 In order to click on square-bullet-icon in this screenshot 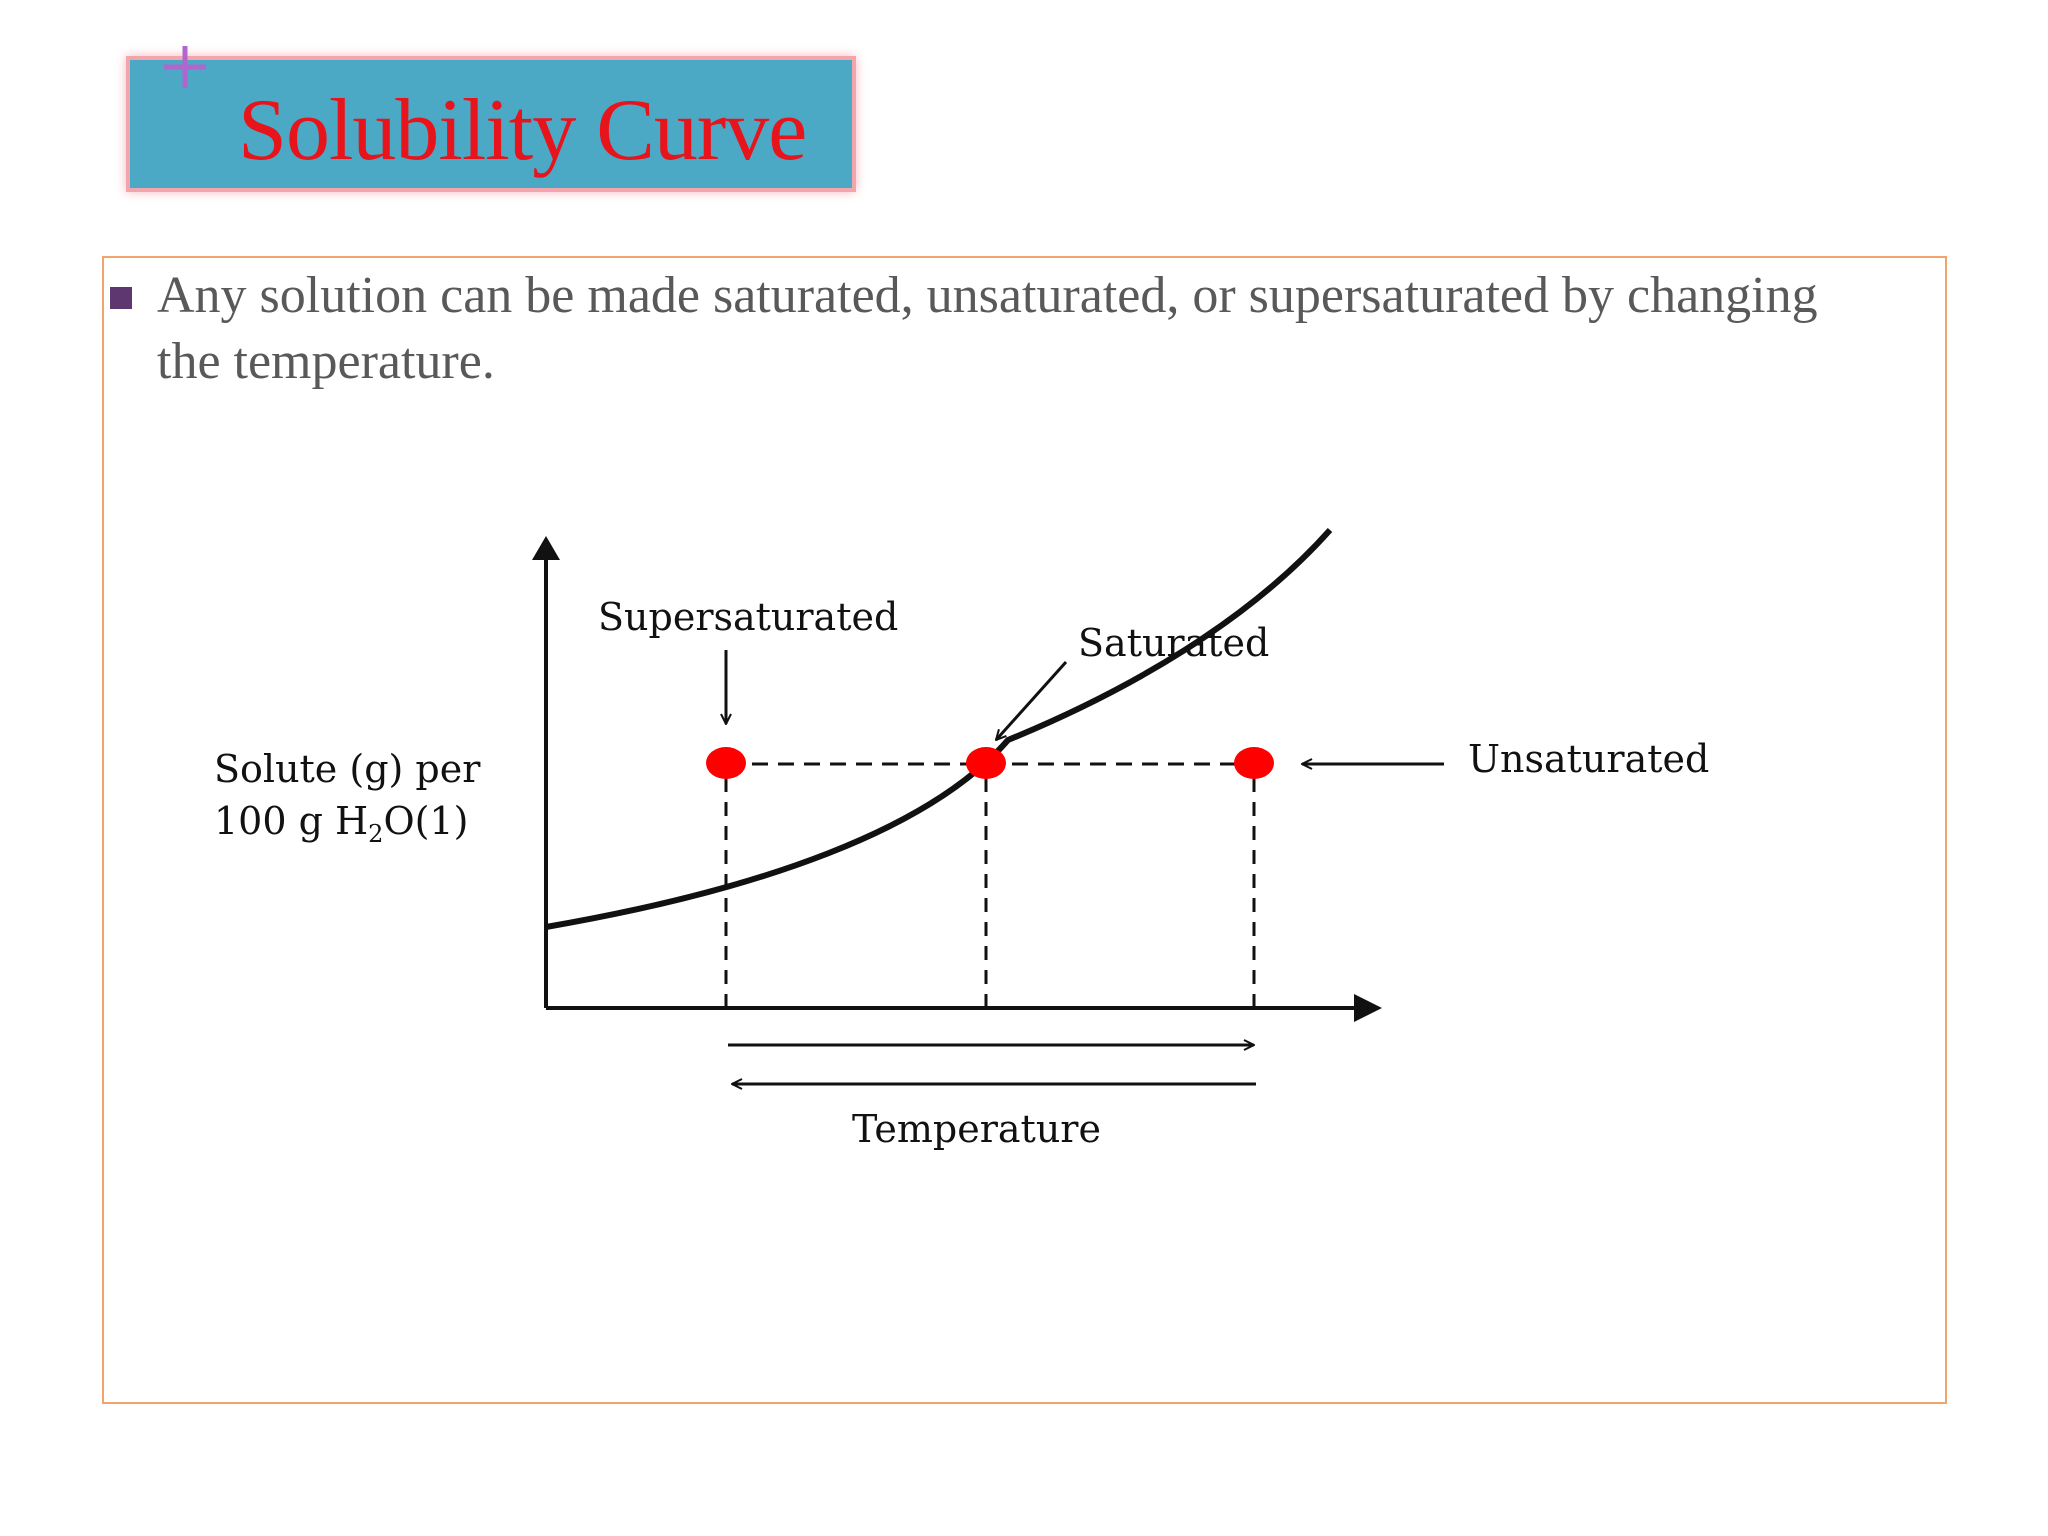, I will do `click(121, 298)`.